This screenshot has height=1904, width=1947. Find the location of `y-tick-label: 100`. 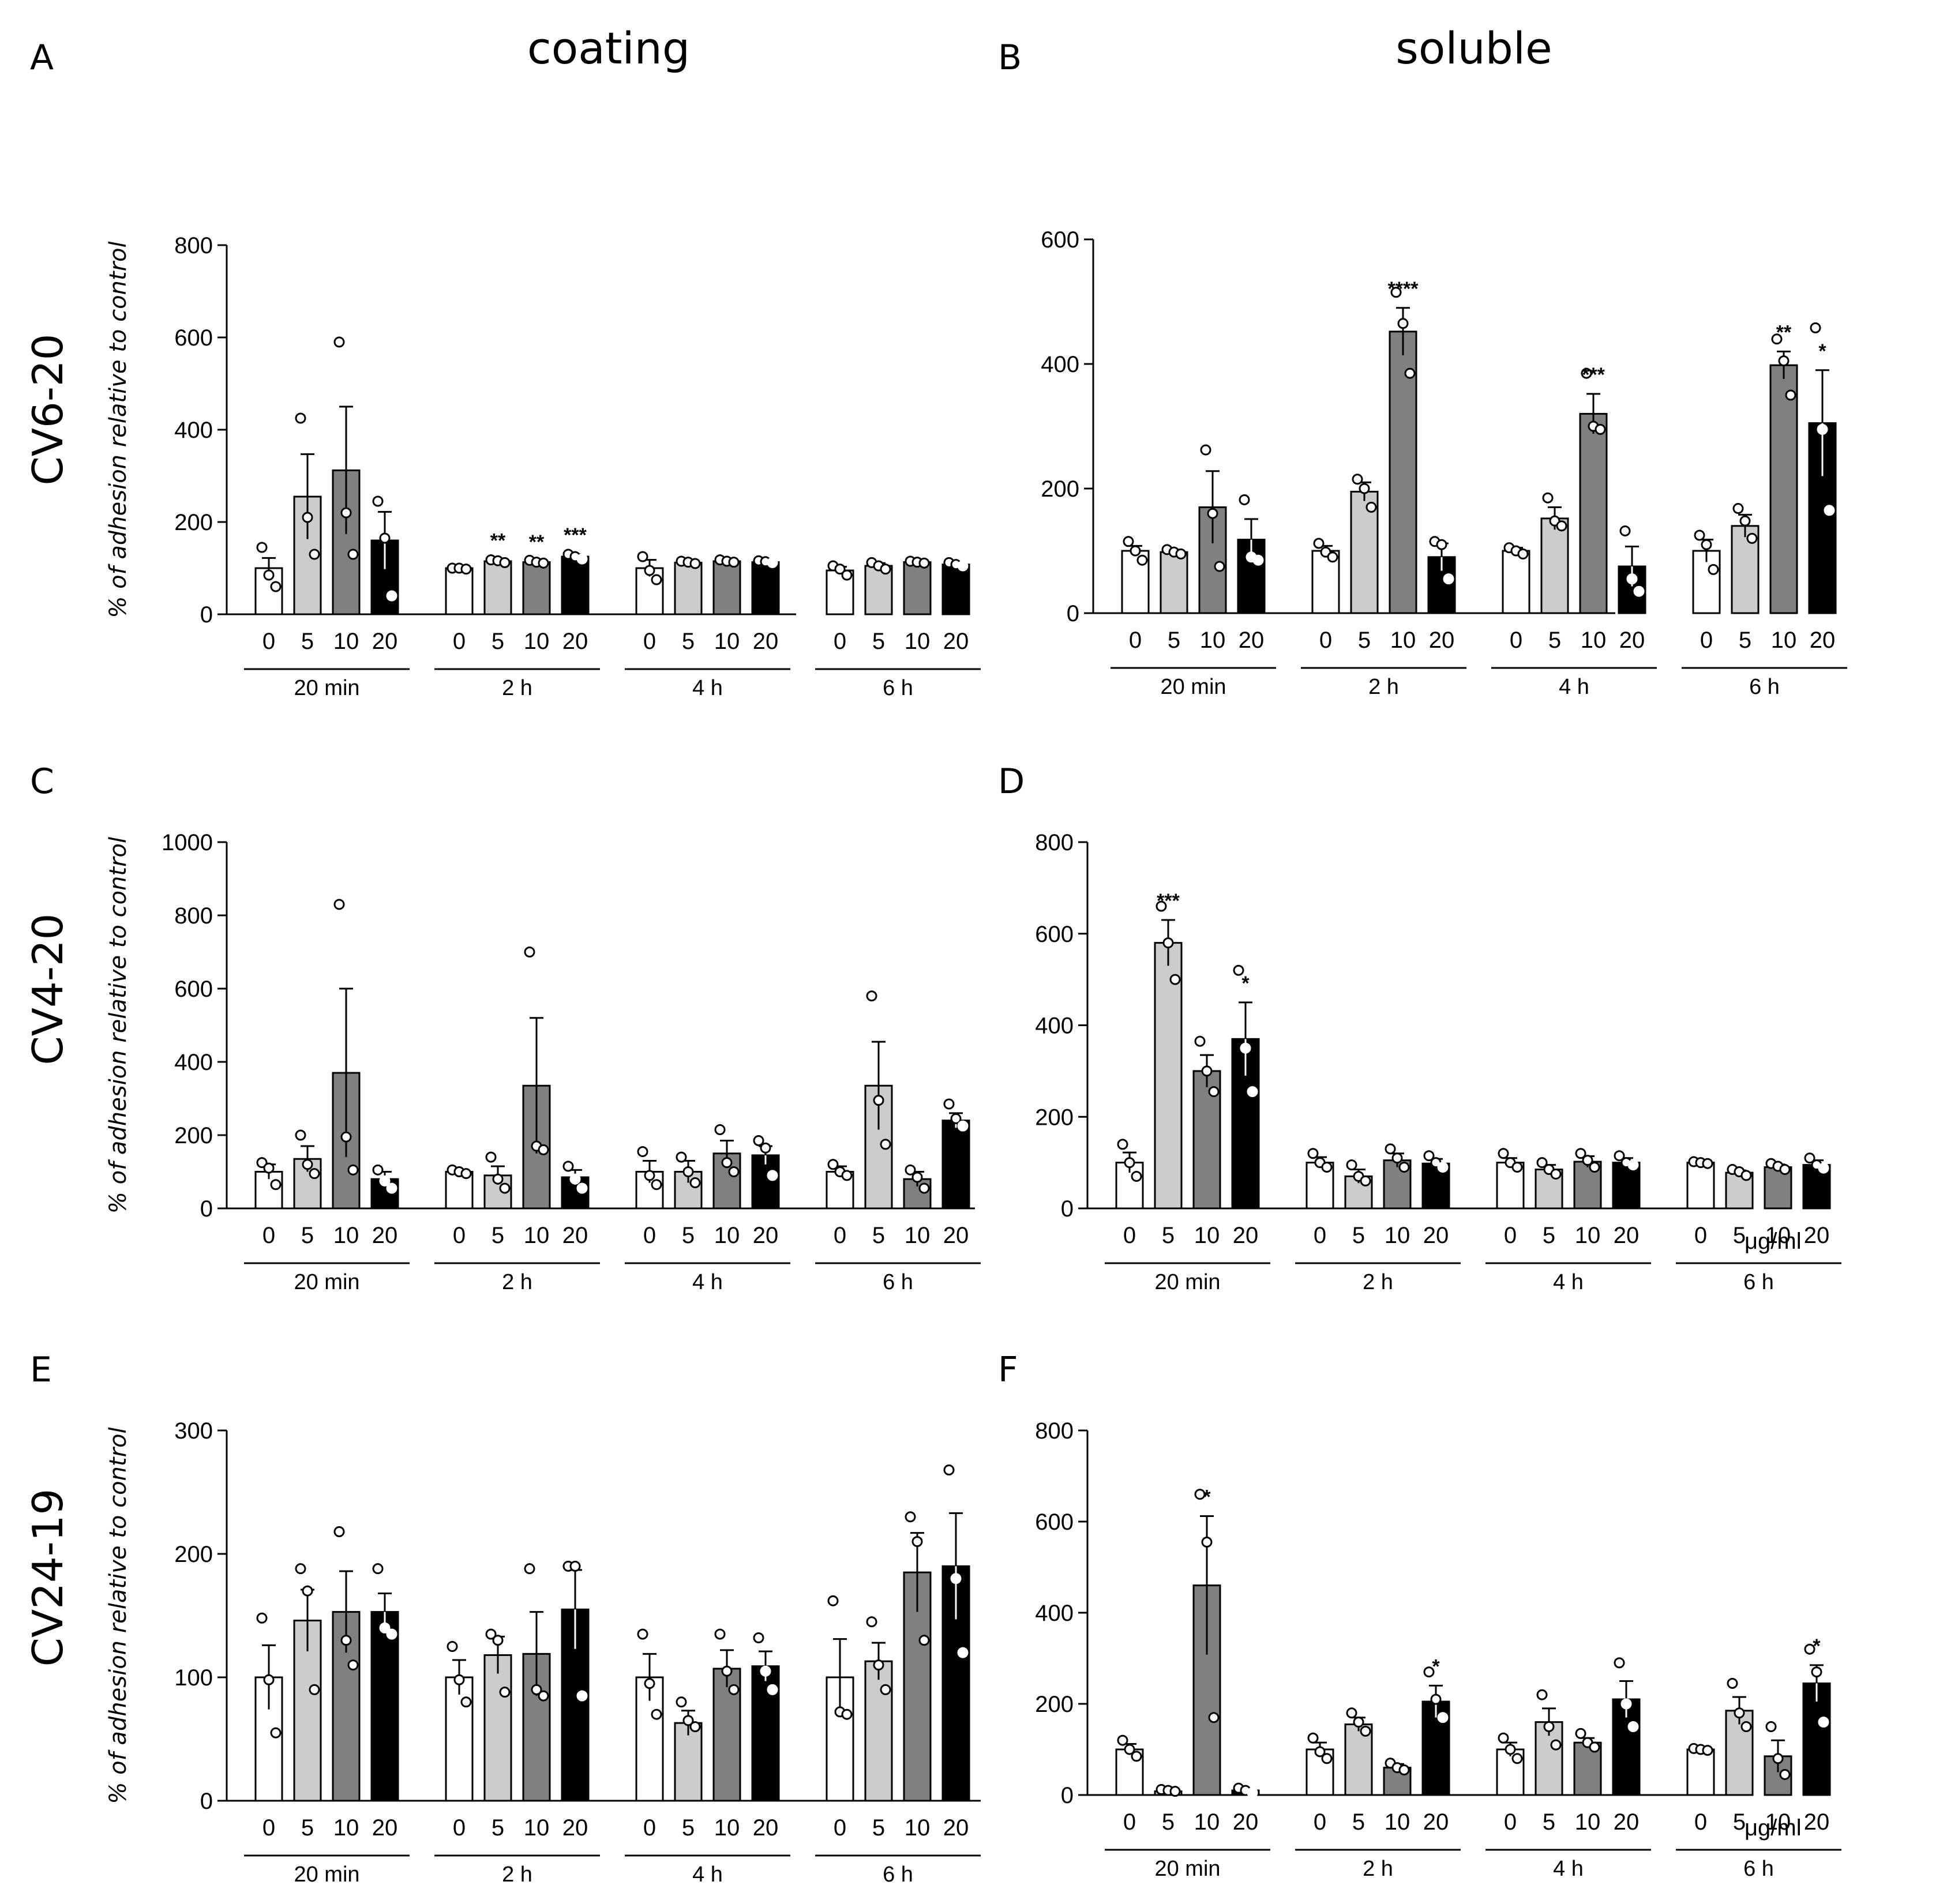

y-tick-label: 100 is located at coordinates (193, 1678).